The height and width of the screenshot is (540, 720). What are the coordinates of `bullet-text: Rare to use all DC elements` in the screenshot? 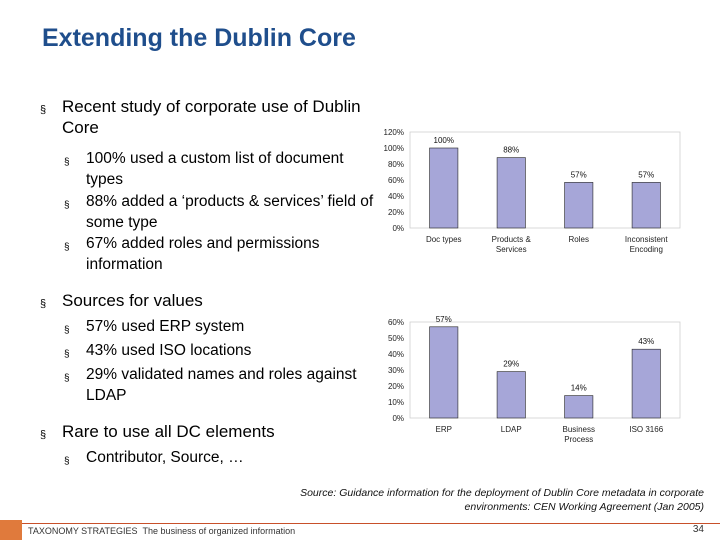 It's located at (168, 431).